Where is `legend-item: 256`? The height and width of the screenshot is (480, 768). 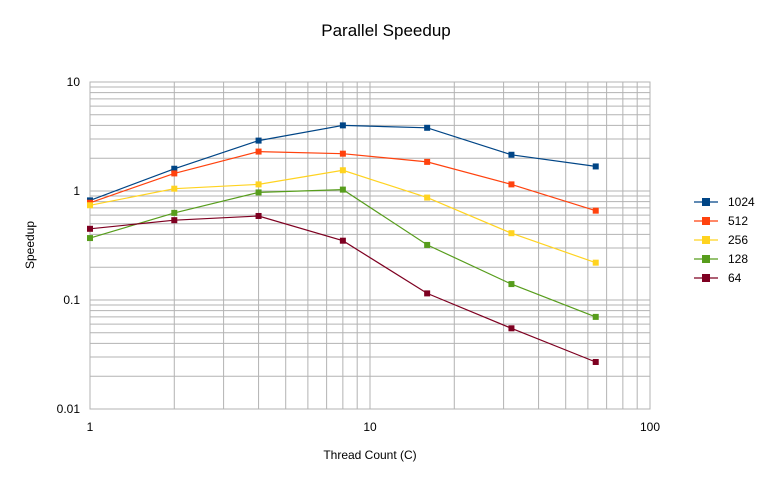 legend-item: 256 is located at coordinates (721, 240).